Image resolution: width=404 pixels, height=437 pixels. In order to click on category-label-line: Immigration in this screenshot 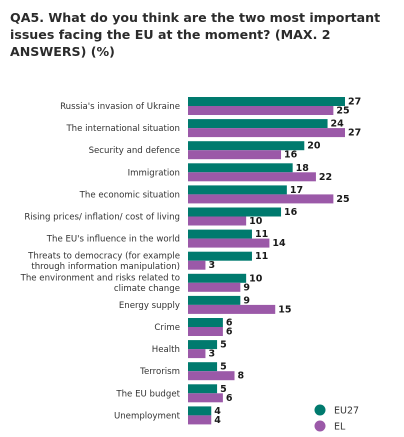, I will do `click(154, 173)`.